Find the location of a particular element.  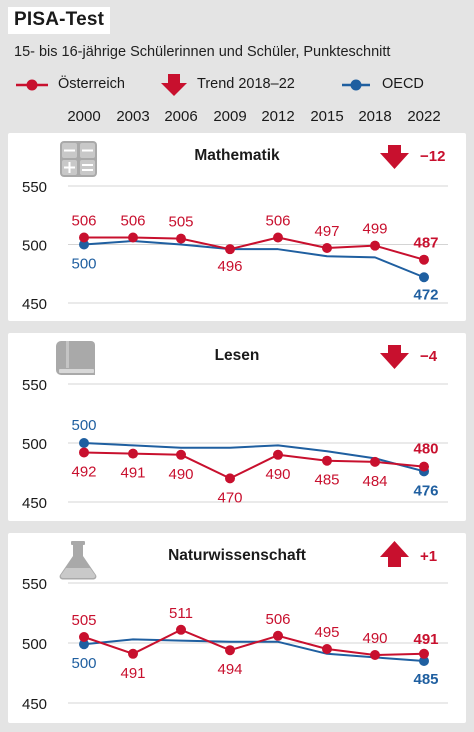

trend-value: −12 is located at coordinates (433, 156).